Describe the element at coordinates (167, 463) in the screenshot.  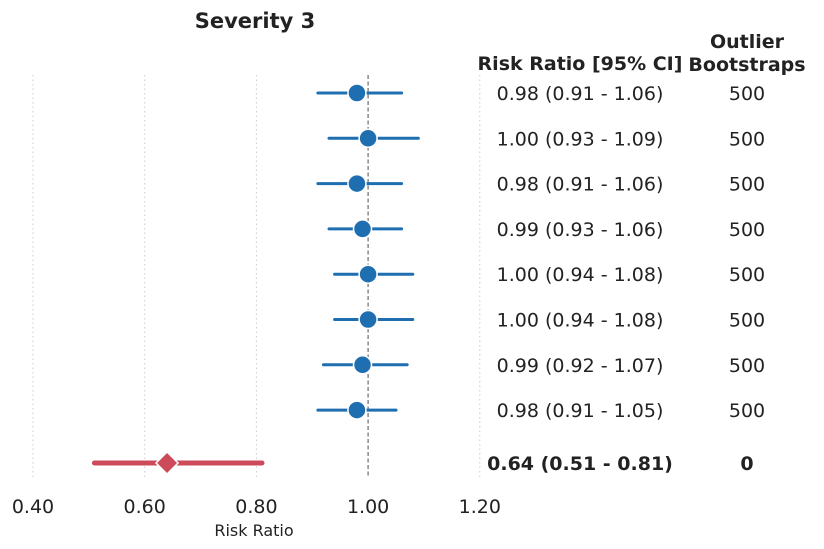
I see `summary-diamond` at that location.